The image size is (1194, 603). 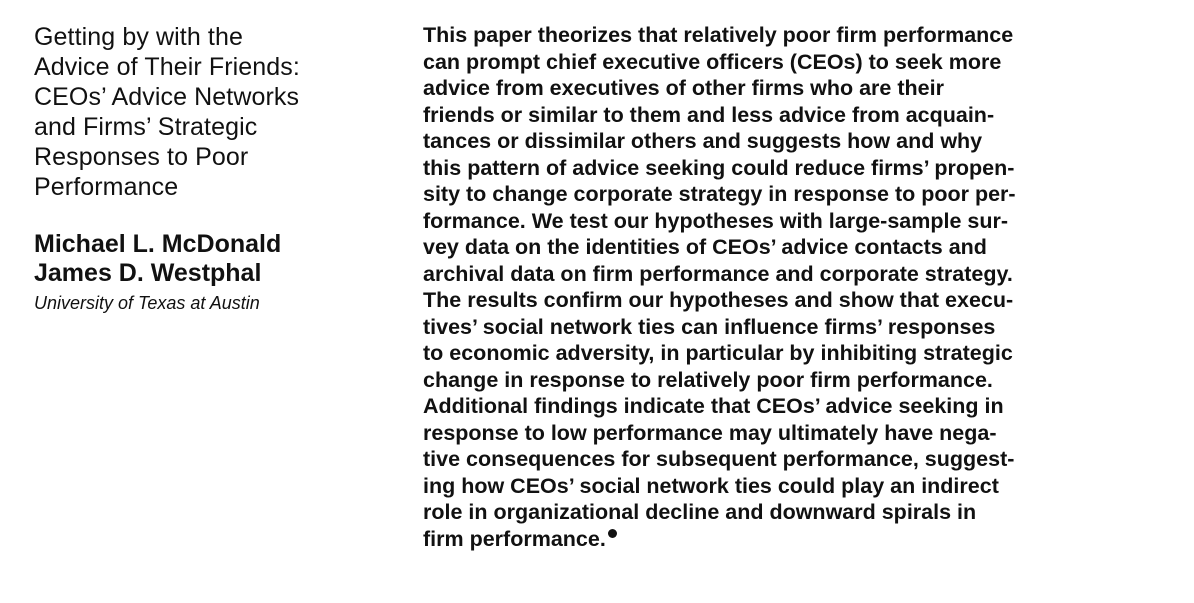 What do you see at coordinates (148, 273) in the screenshot?
I see `author-name: James D. Westphal` at bounding box center [148, 273].